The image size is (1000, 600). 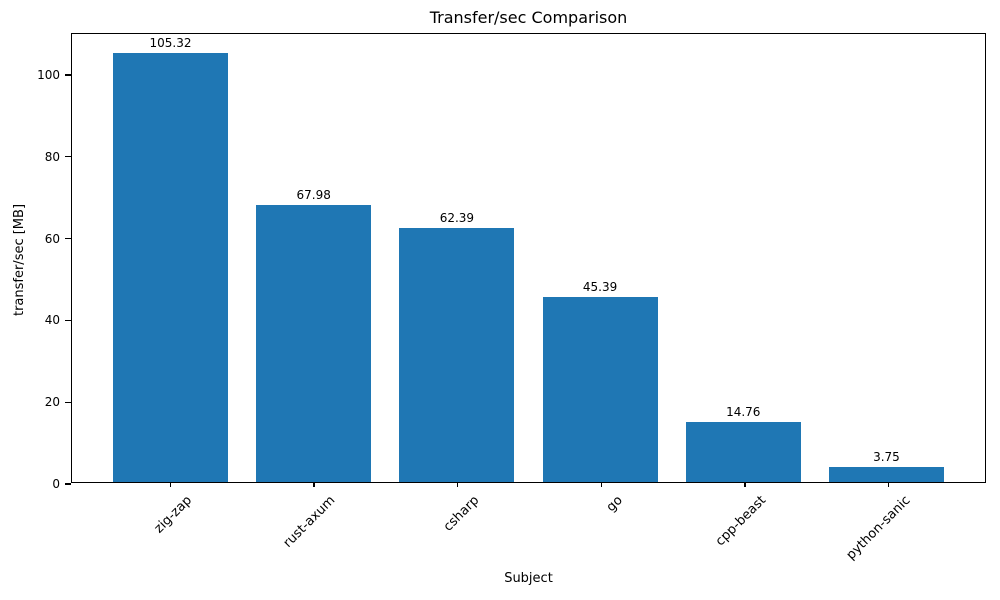 I want to click on chart-title: Transfer/sec Comparison, so click(x=528, y=17).